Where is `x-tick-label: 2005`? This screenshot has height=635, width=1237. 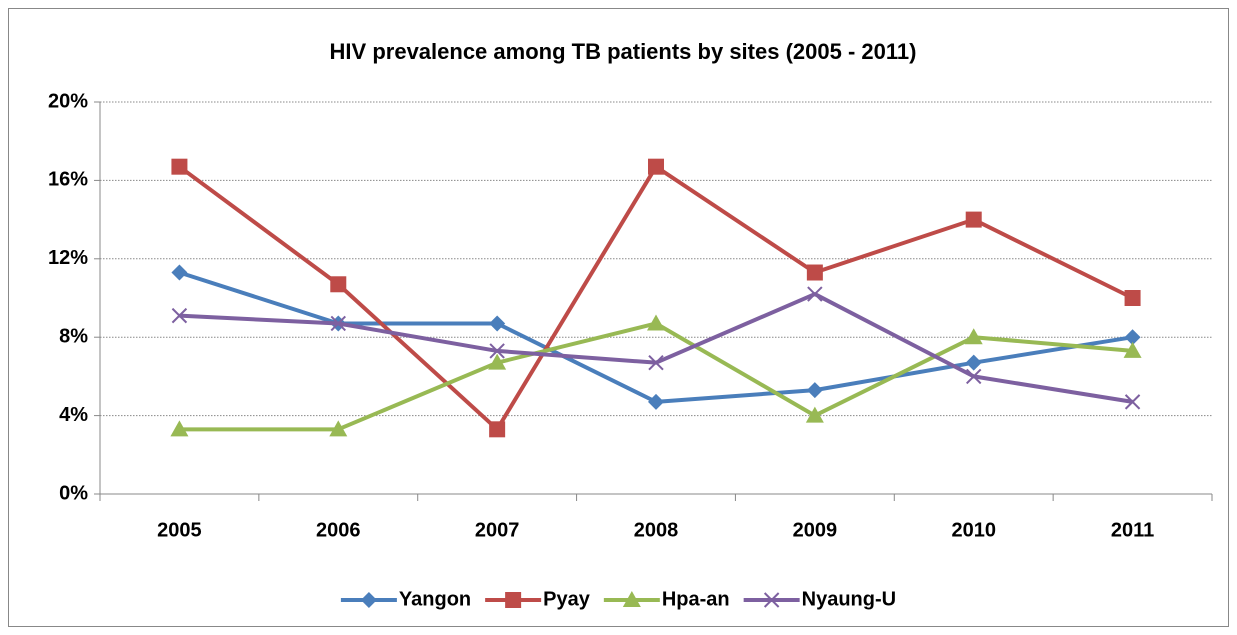 x-tick-label: 2005 is located at coordinates (179, 530).